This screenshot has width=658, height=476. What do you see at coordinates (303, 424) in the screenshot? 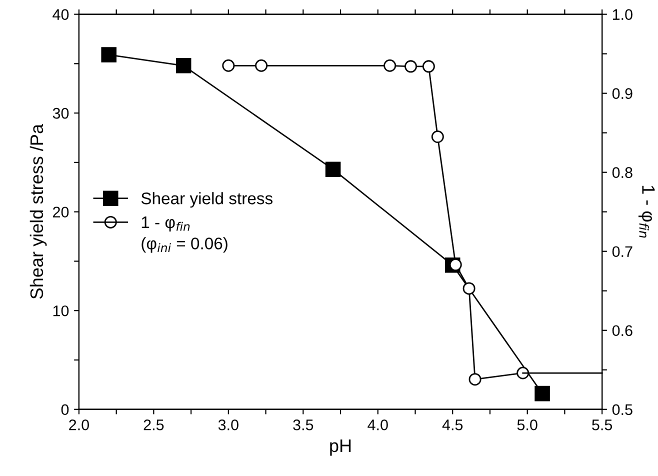
I see `x-tick-label: 3.5` at bounding box center [303, 424].